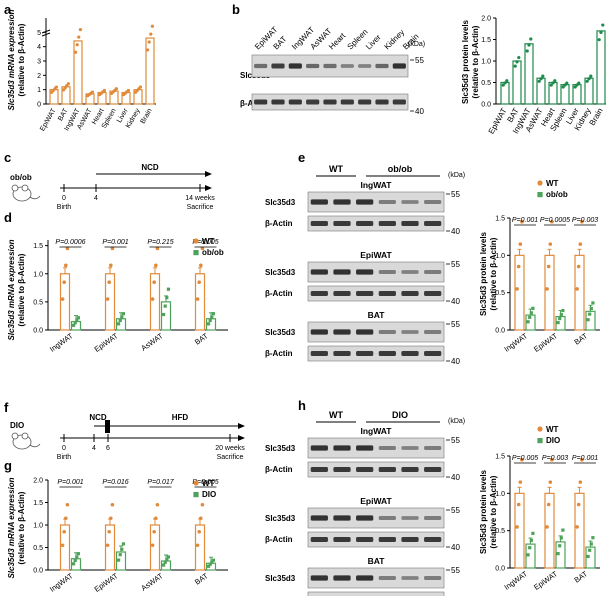  Describe the element at coordinates (376, 539) in the screenshot. I see `h-blot-actin-membrane` at that location.